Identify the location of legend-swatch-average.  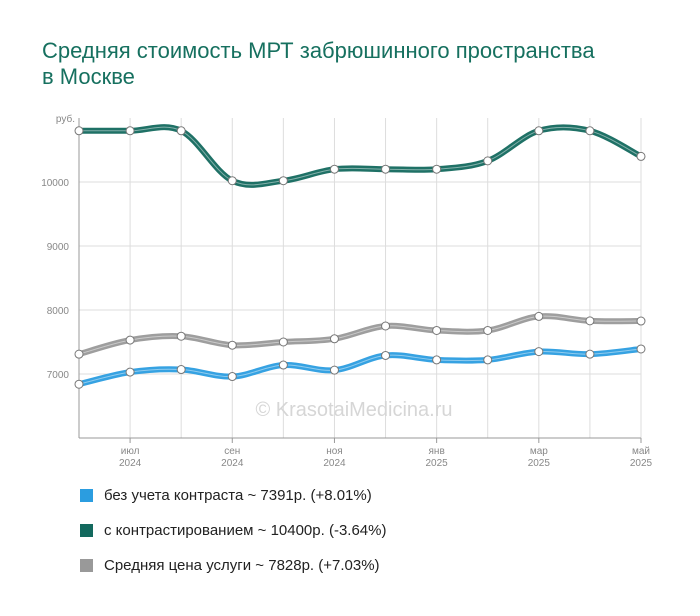
(86, 565).